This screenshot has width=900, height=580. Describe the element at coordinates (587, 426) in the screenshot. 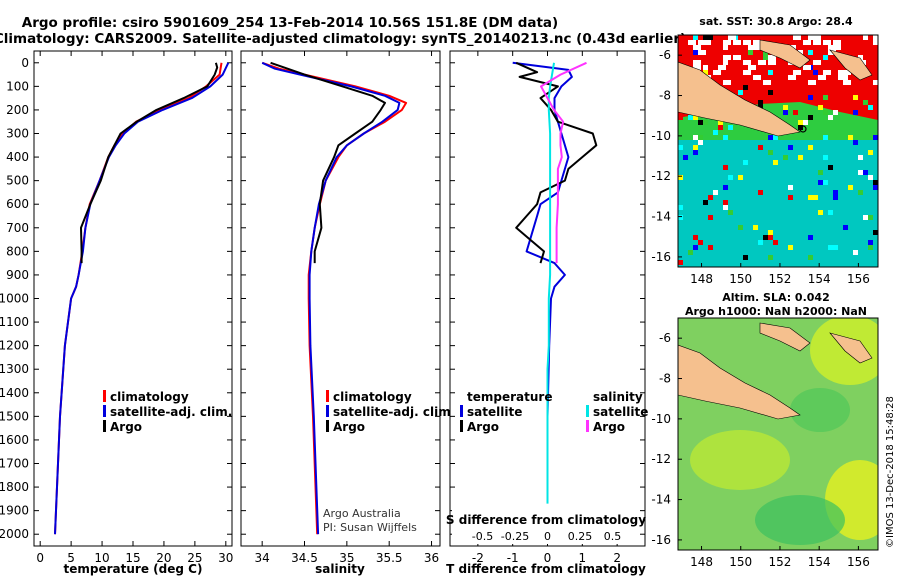

I see `legend-swatch-sal-argo` at that location.